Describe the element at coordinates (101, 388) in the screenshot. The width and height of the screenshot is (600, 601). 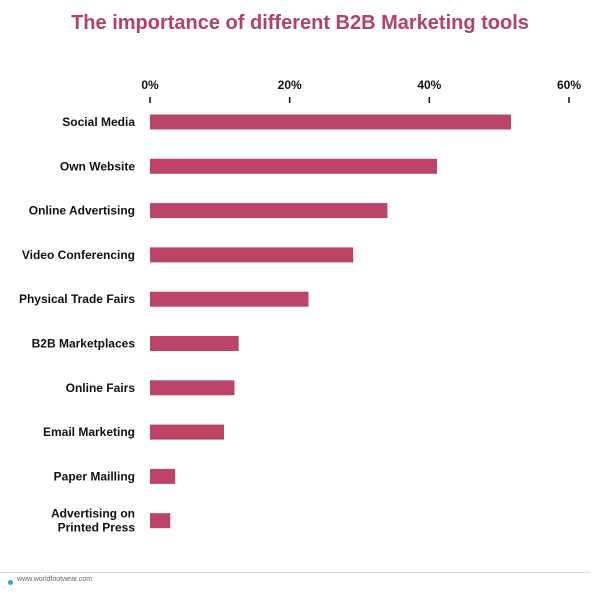
I see `category-label: Online Fairs` at that location.